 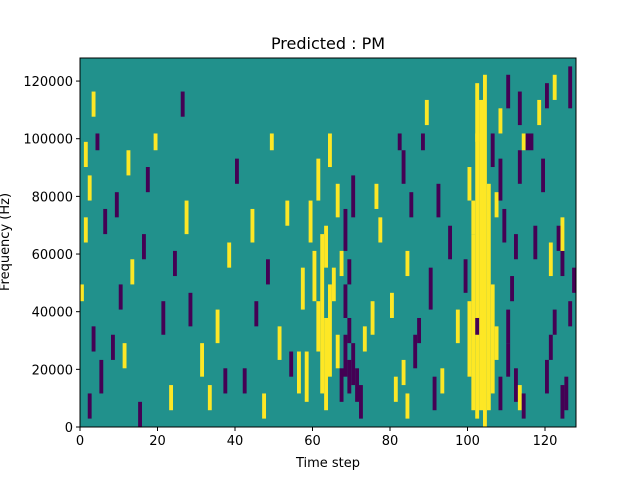 What do you see at coordinates (52, 370) in the screenshot?
I see `y-tick-label: 20000` at bounding box center [52, 370].